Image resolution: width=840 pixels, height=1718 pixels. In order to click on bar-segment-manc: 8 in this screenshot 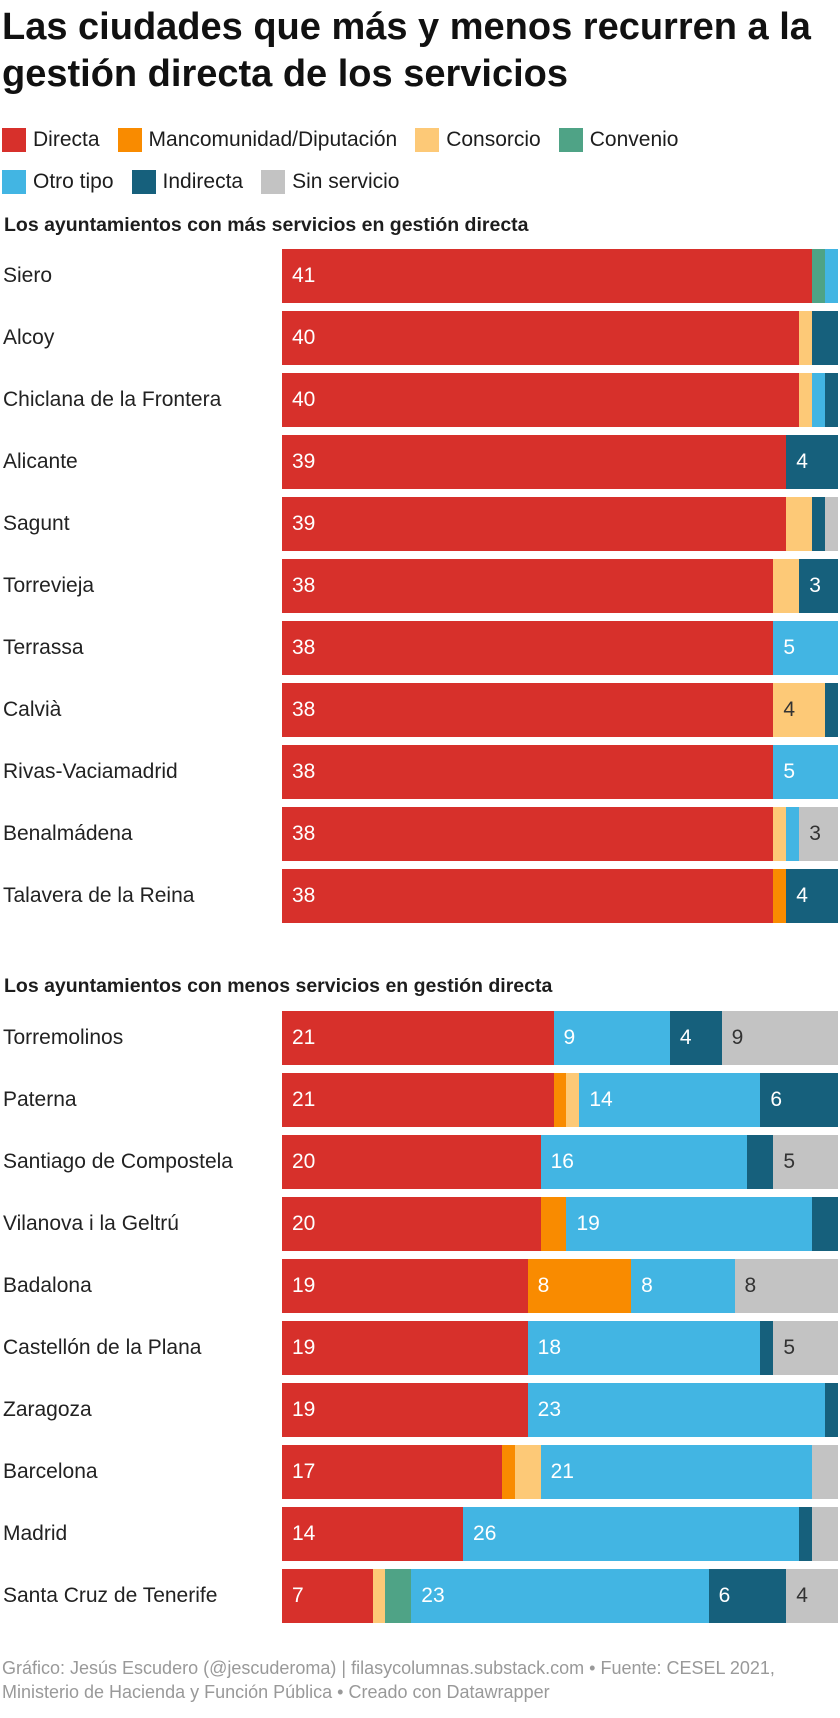, I will do `click(579, 1286)`.